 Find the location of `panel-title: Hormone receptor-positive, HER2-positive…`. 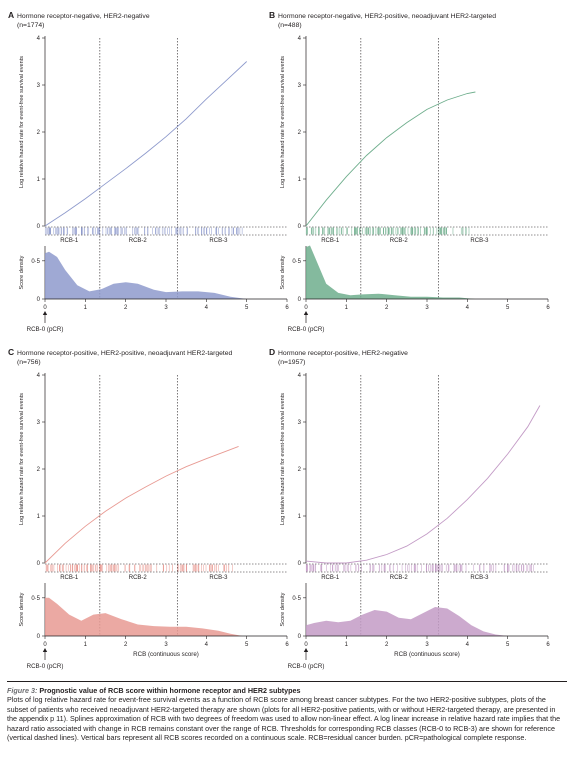

panel-title: Hormone receptor-positive, HER2-positive… is located at coordinates (125, 353).